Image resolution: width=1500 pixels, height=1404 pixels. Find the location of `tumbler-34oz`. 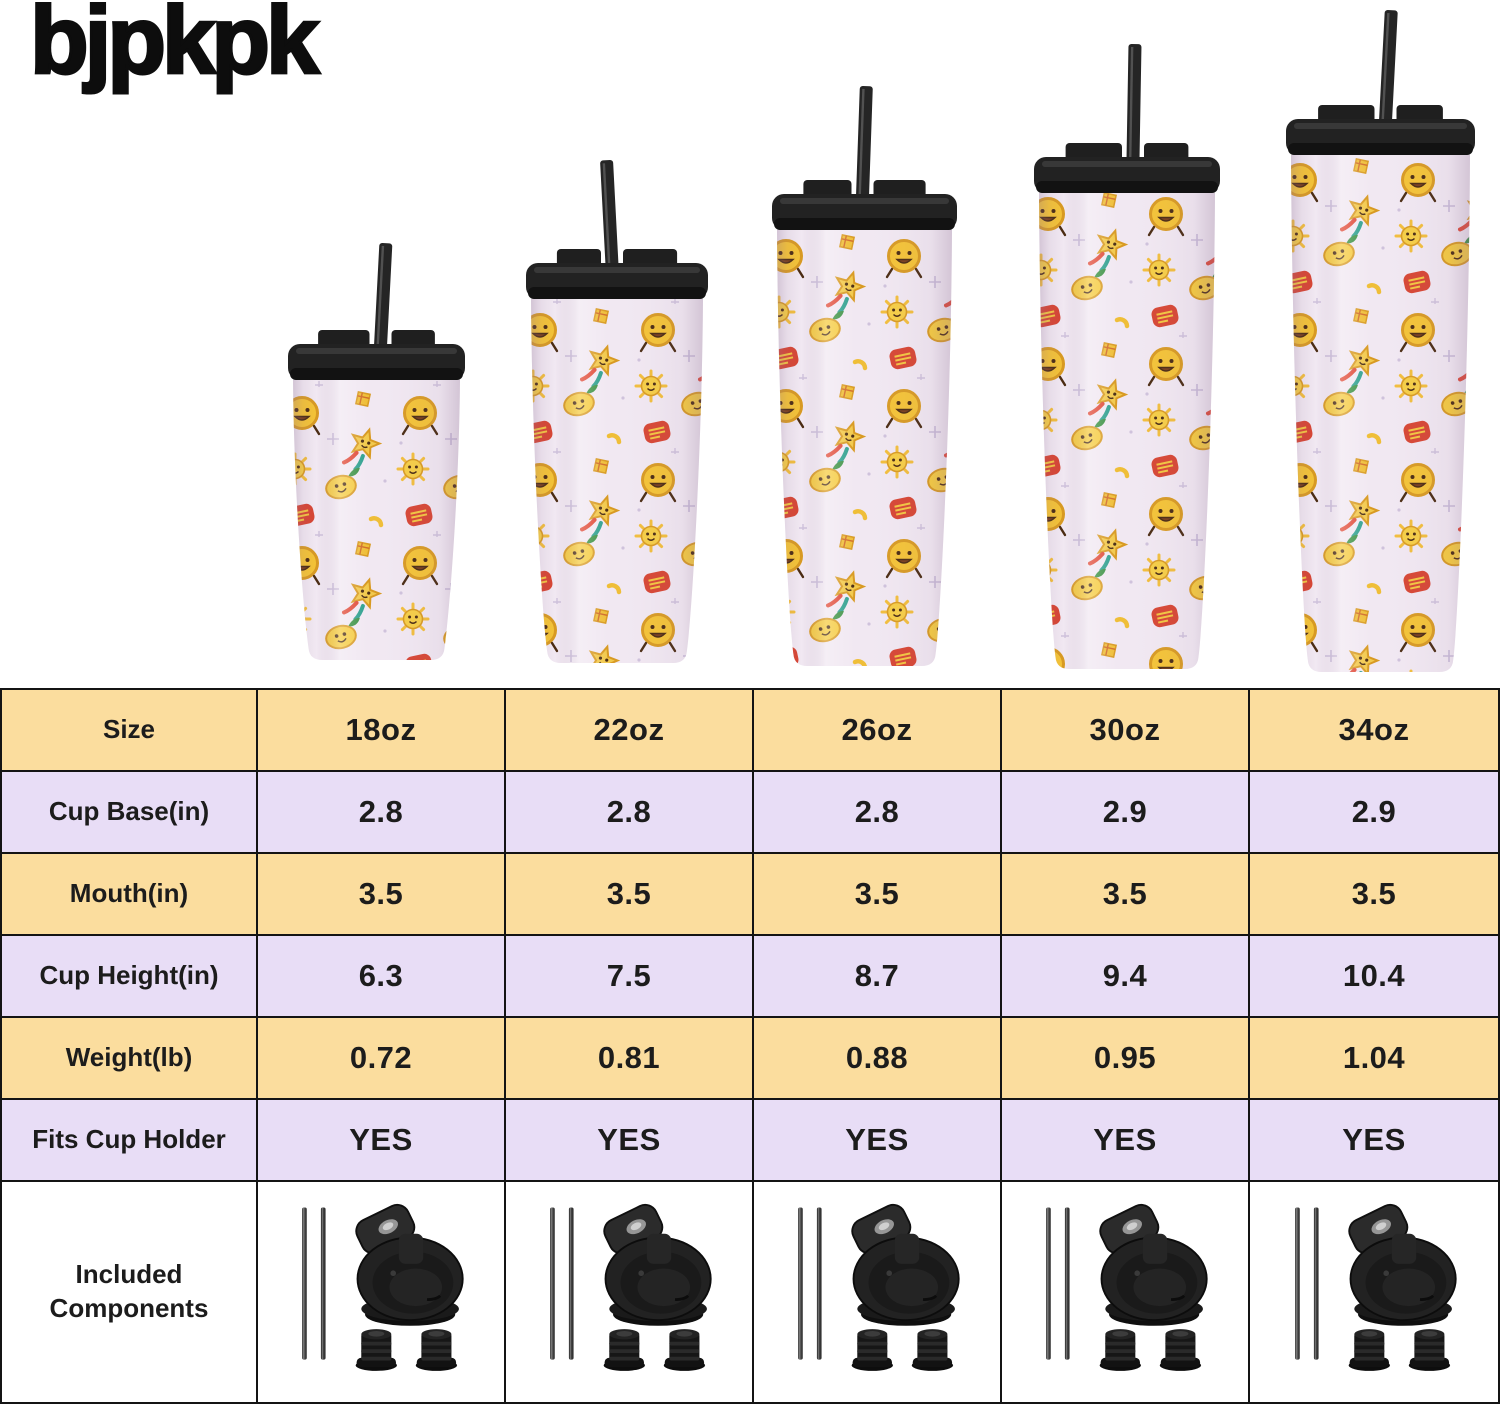

tumbler-34oz is located at coordinates (1380, 341).